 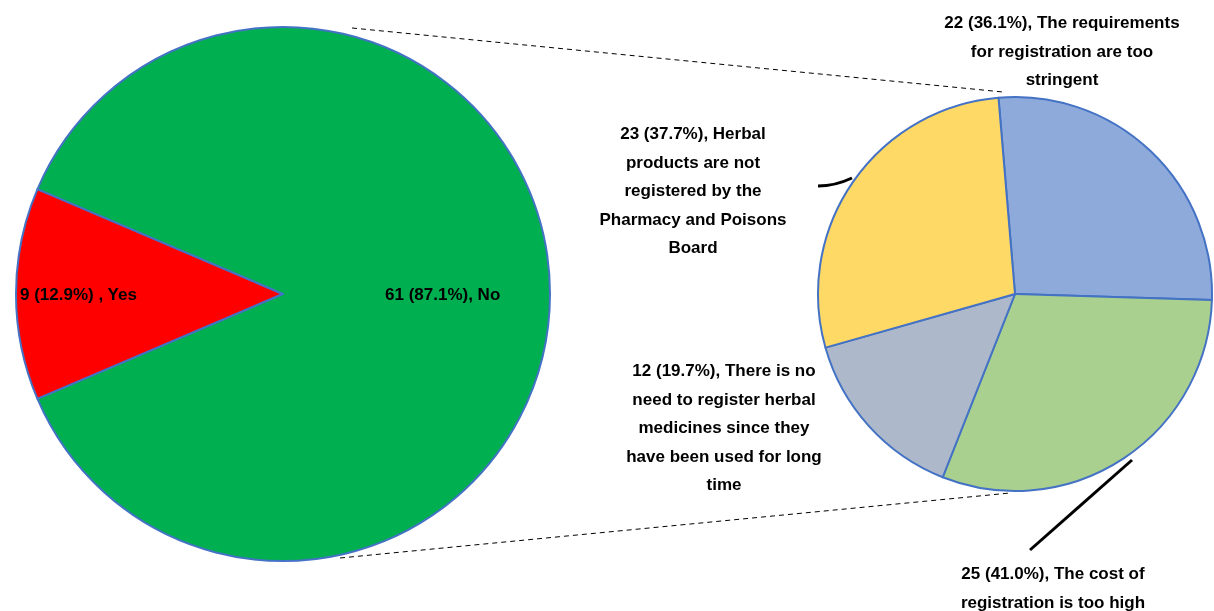 What do you see at coordinates (693, 190) in the screenshot?
I see `slice-label: 23 (37.7%), Herbal products are not registered by the Pharmacy and Poisons Board` at bounding box center [693, 190].